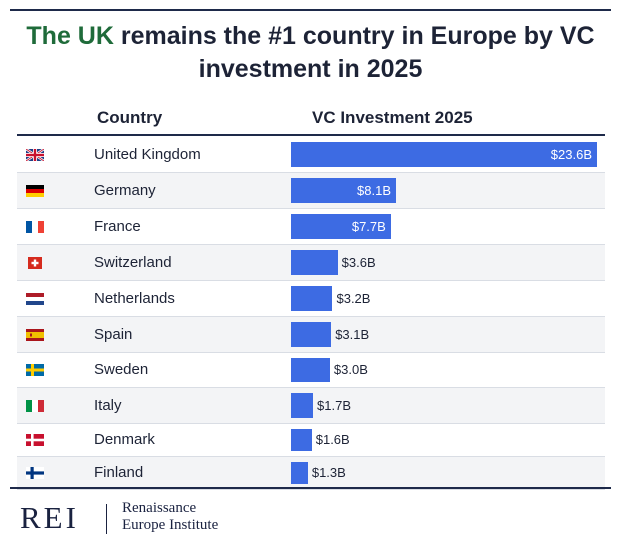 Image resolution: width=621 pixels, height=552 pixels. I want to click on germany-flag-icon, so click(35, 190).